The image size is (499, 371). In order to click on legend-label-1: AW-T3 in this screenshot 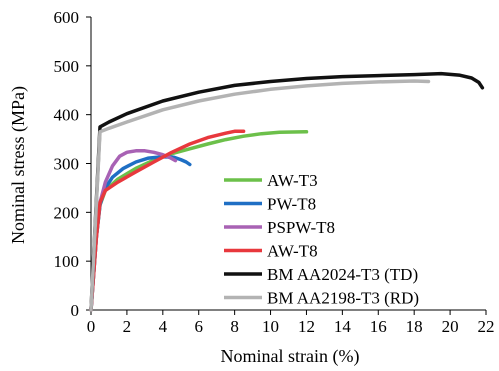, I will do `click(292, 180)`.